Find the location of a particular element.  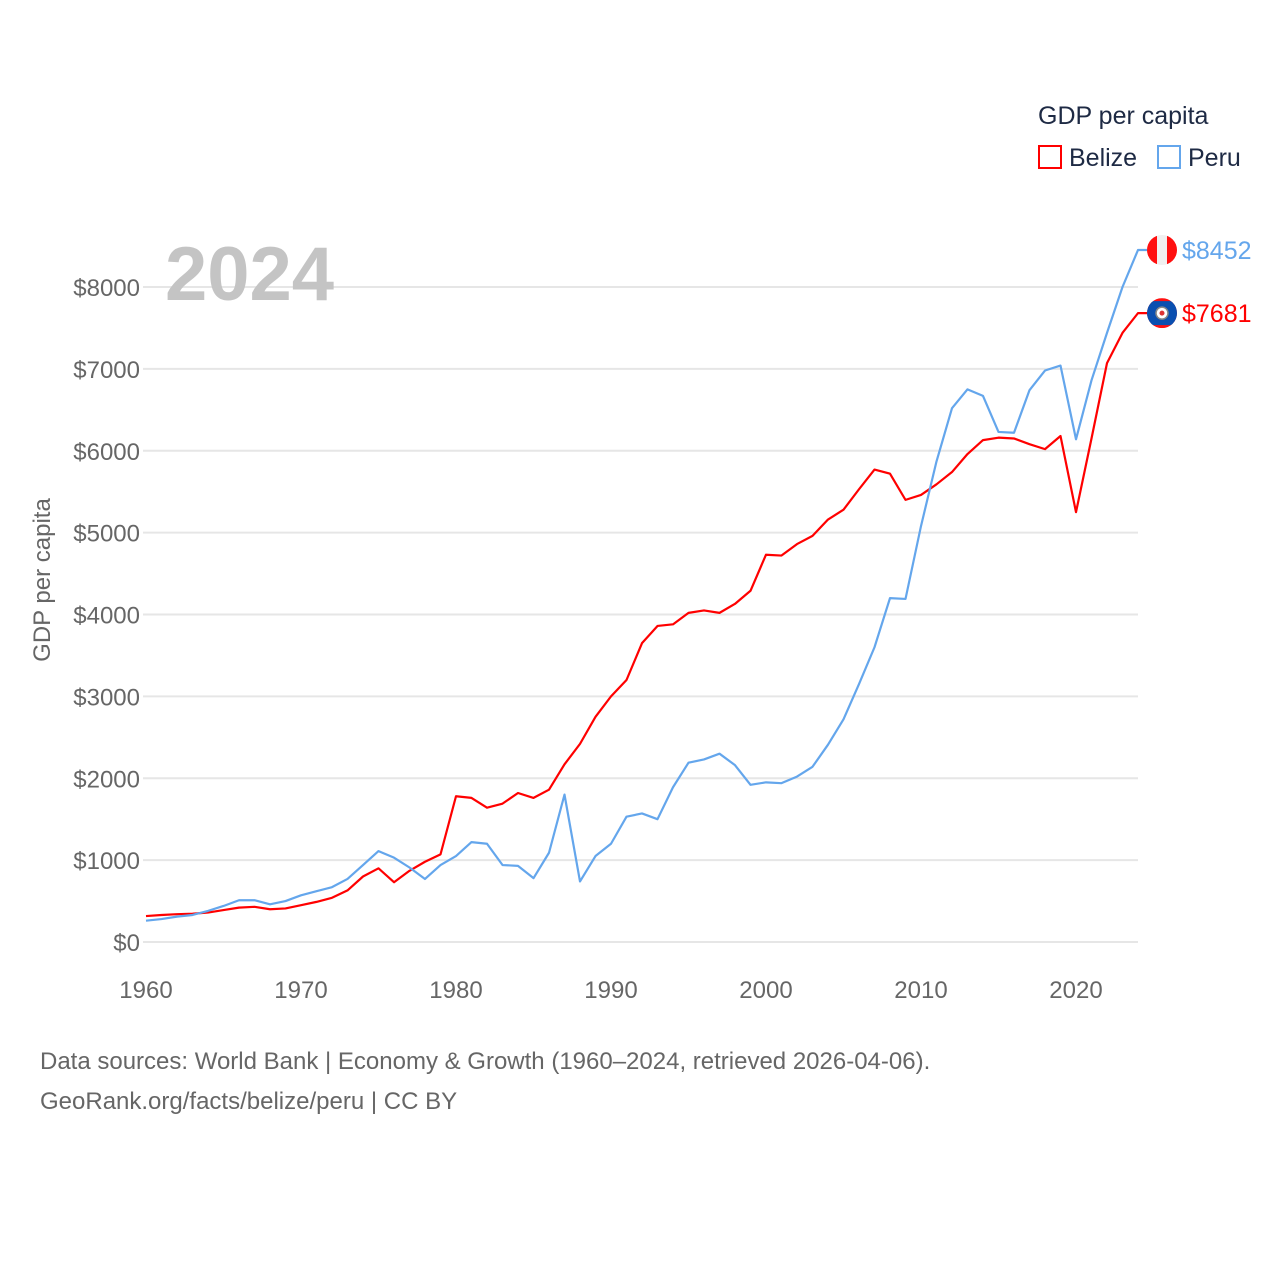

x-tick-label: 2010 is located at coordinates (920, 990).